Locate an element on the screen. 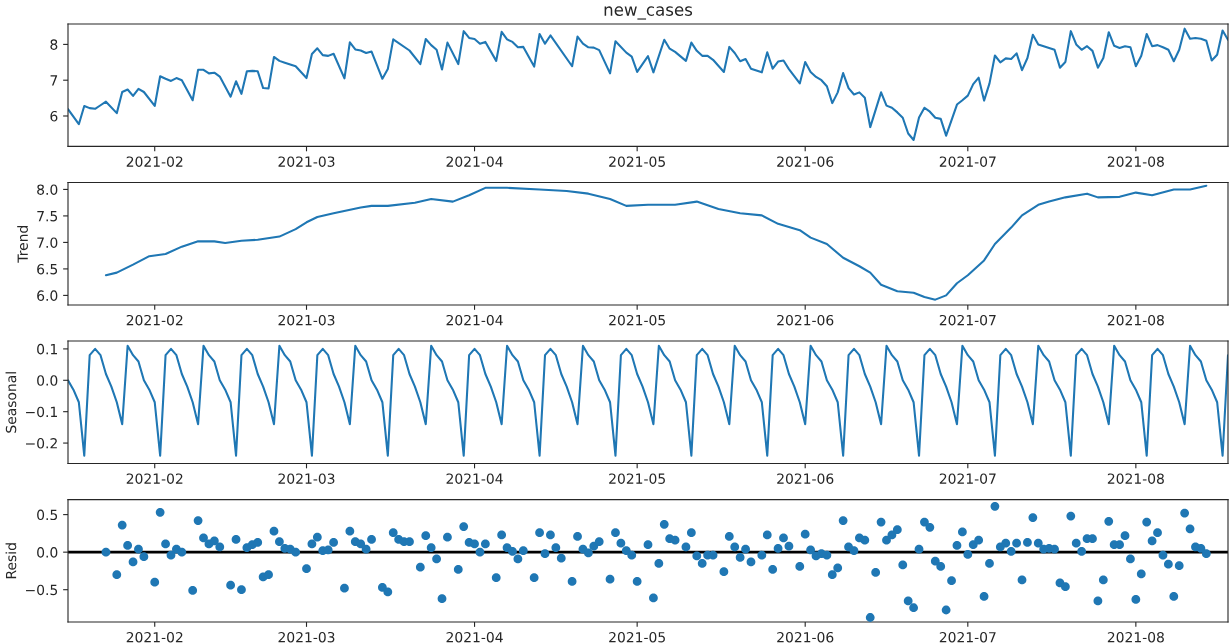 Image resolution: width=1230 pixels, height=644 pixels. y-tick-label: 6.5 is located at coordinates (47, 269).